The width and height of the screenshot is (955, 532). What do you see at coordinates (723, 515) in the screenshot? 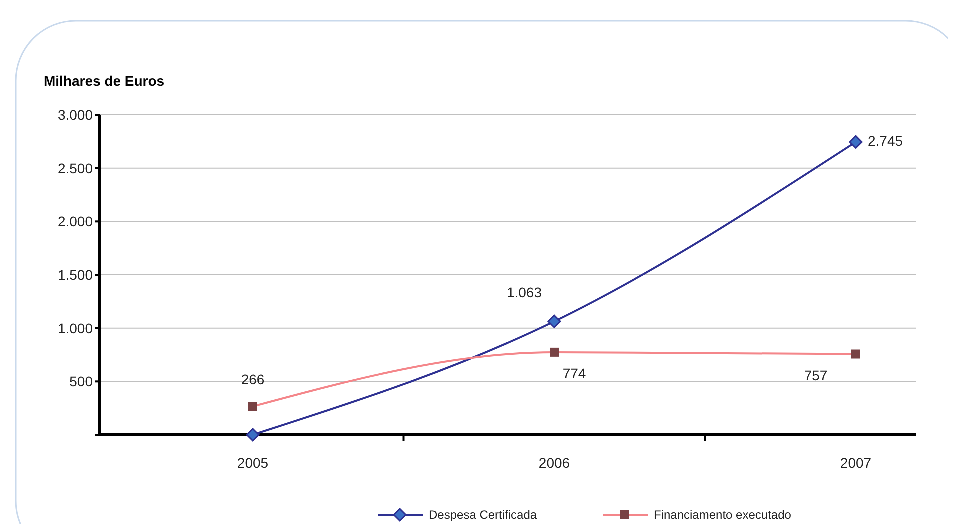
I see `legend-label: Financiamento executado` at bounding box center [723, 515].